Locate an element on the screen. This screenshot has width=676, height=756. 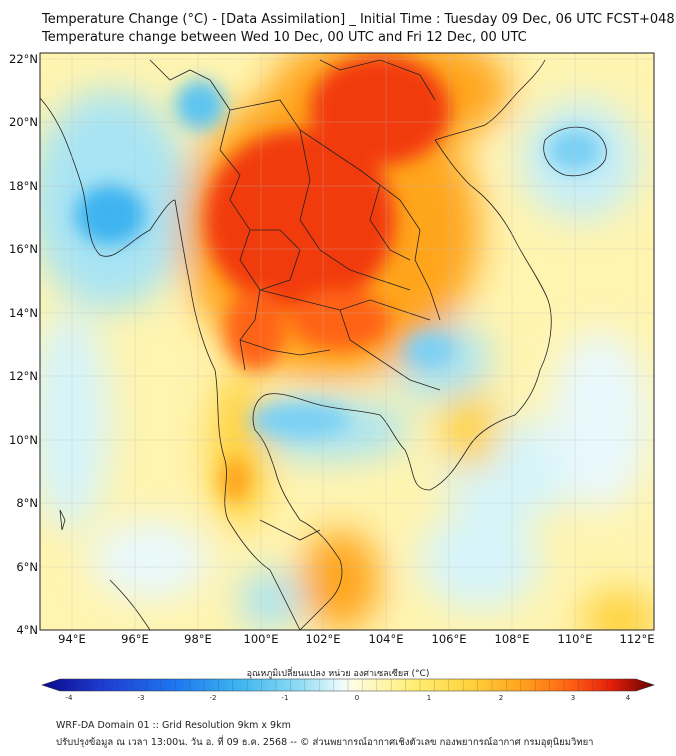
lon-label: 98°E is located at coordinates (198, 639).